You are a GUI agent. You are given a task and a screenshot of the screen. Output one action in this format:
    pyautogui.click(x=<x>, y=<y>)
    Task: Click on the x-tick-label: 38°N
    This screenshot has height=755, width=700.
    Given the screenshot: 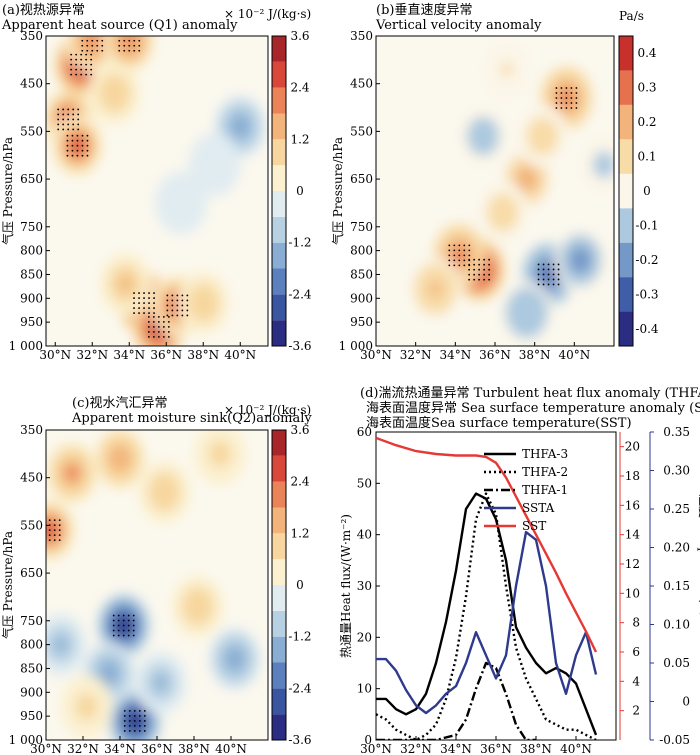 What is the action you would take?
    pyautogui.click(x=536, y=748)
    